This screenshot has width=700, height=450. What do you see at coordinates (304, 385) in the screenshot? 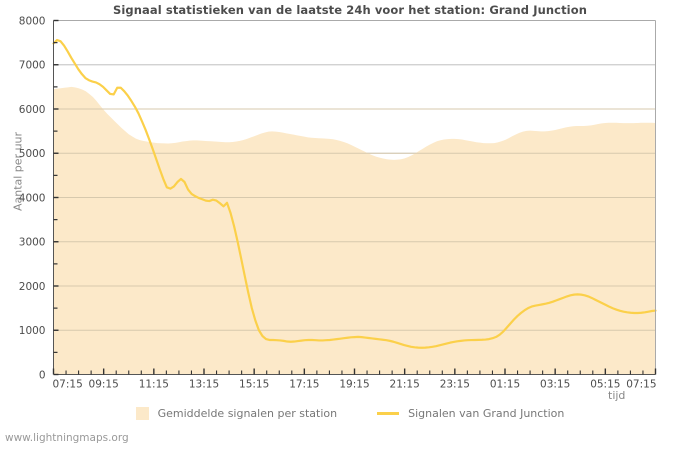
I see `x-tick-label: 17:15` at bounding box center [304, 385].